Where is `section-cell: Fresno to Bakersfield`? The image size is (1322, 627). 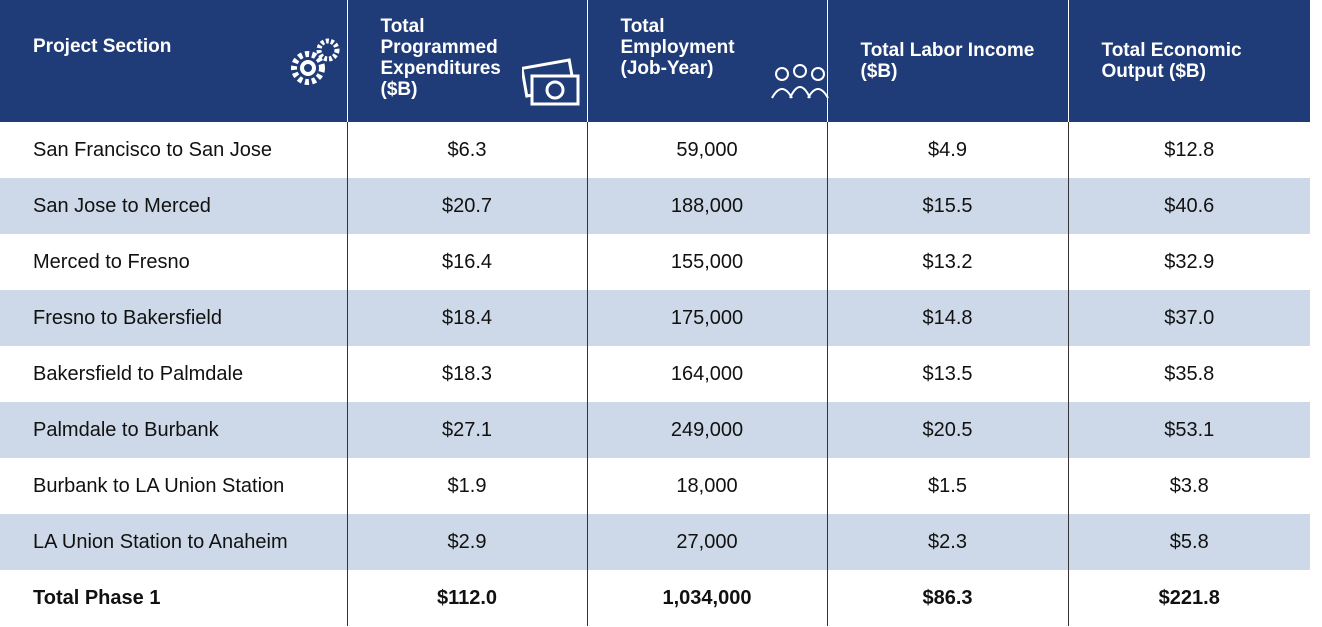 section-cell: Fresno to Bakersfield is located at coordinates (173, 318).